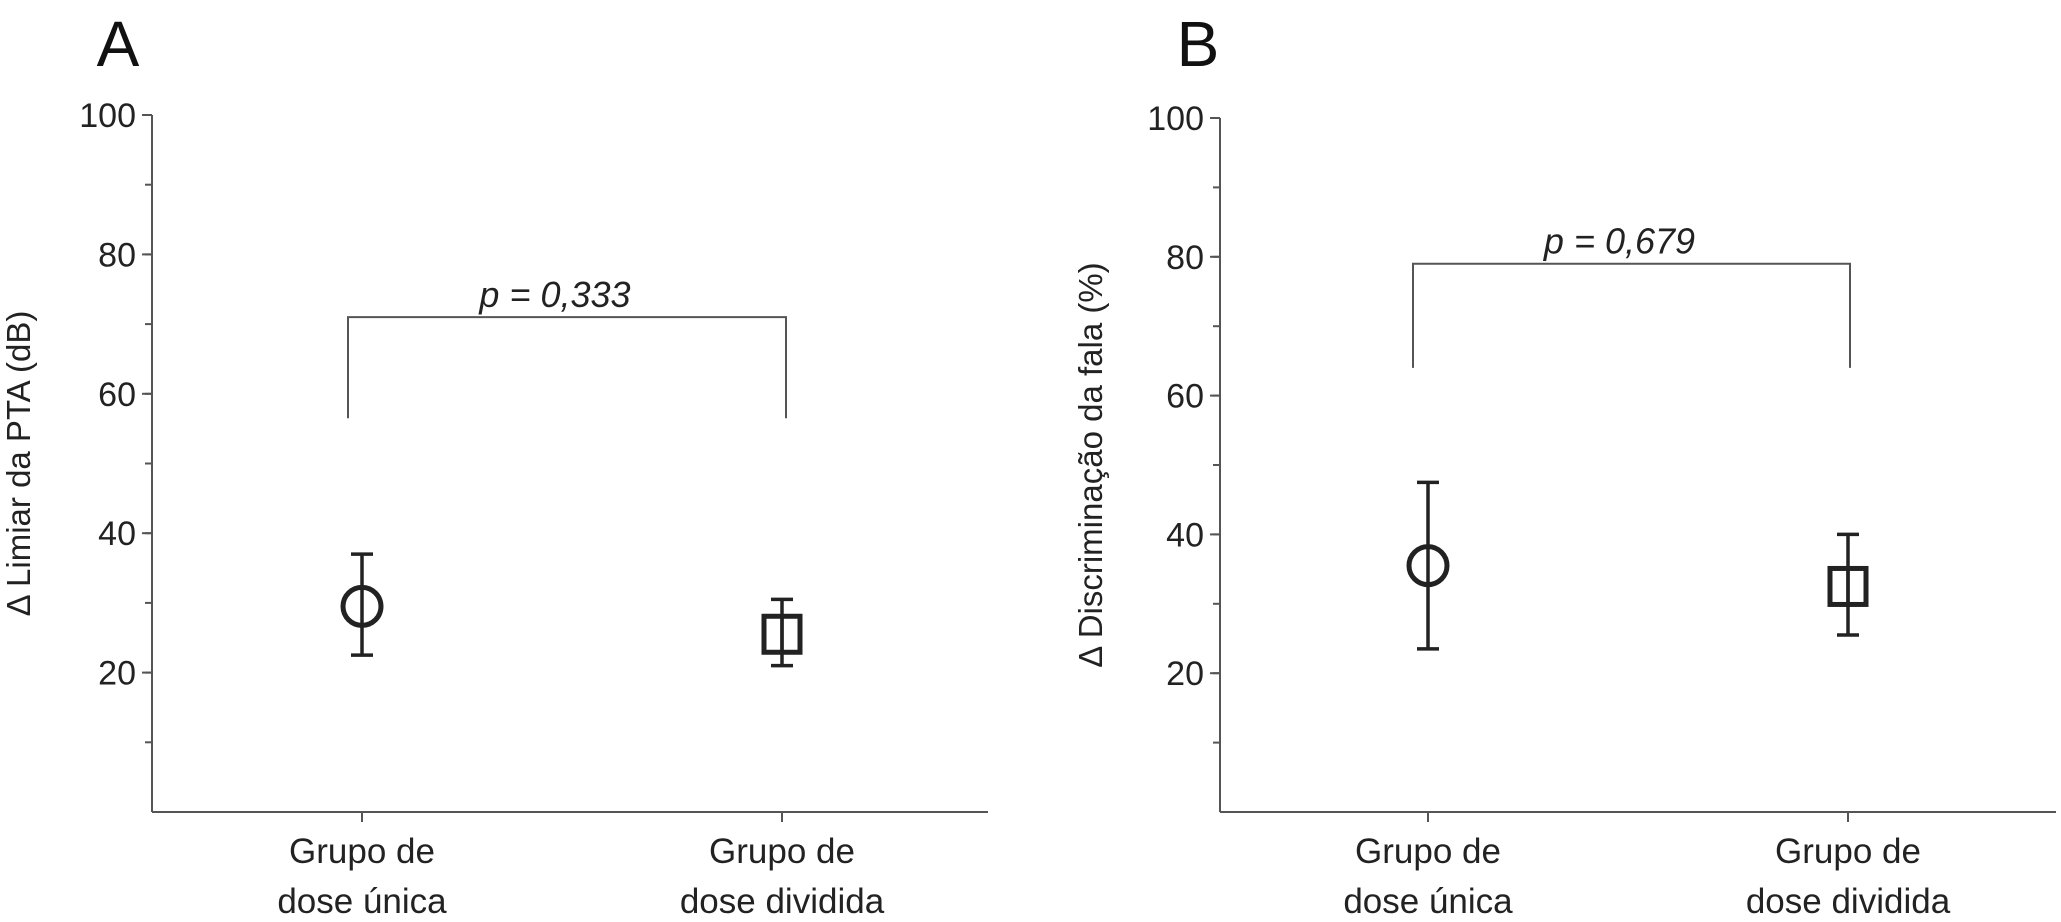 The width and height of the screenshot is (2061, 922). Describe the element at coordinates (1619, 241) in the screenshot. I see `p-value-label: p = 0,679` at that location.